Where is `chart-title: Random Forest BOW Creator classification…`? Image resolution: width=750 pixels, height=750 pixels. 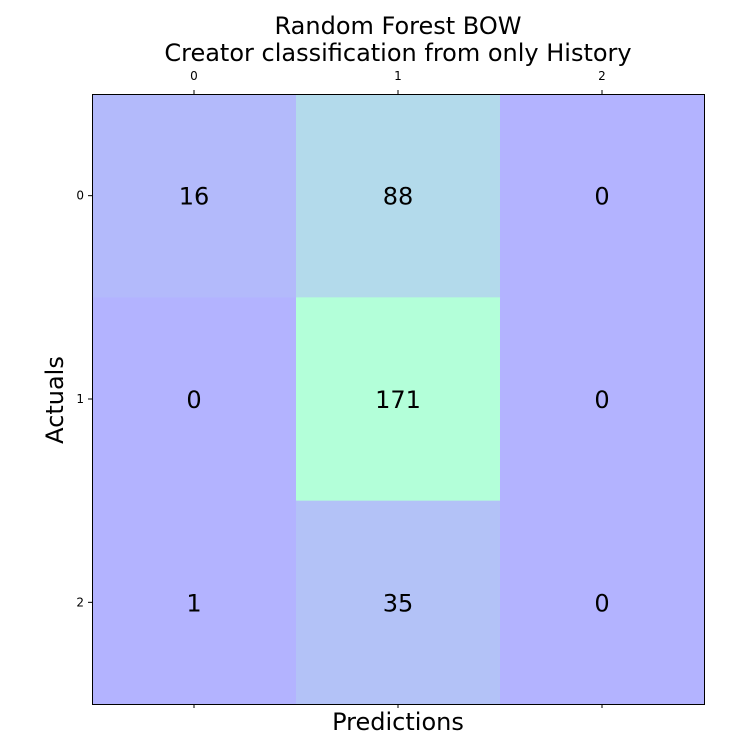 chart-title: Random Forest BOW Creator classification… is located at coordinates (397, 39).